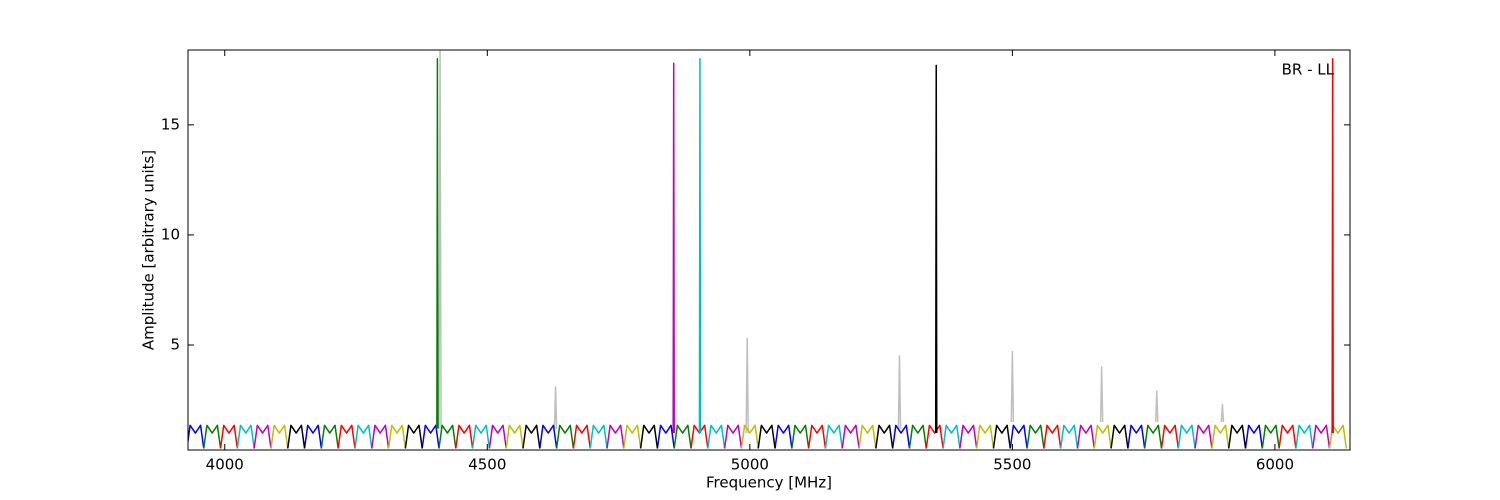 Image resolution: width=1500 pixels, height=500 pixels. I want to click on x-axis-label: Frequency [MHz], so click(769, 483).